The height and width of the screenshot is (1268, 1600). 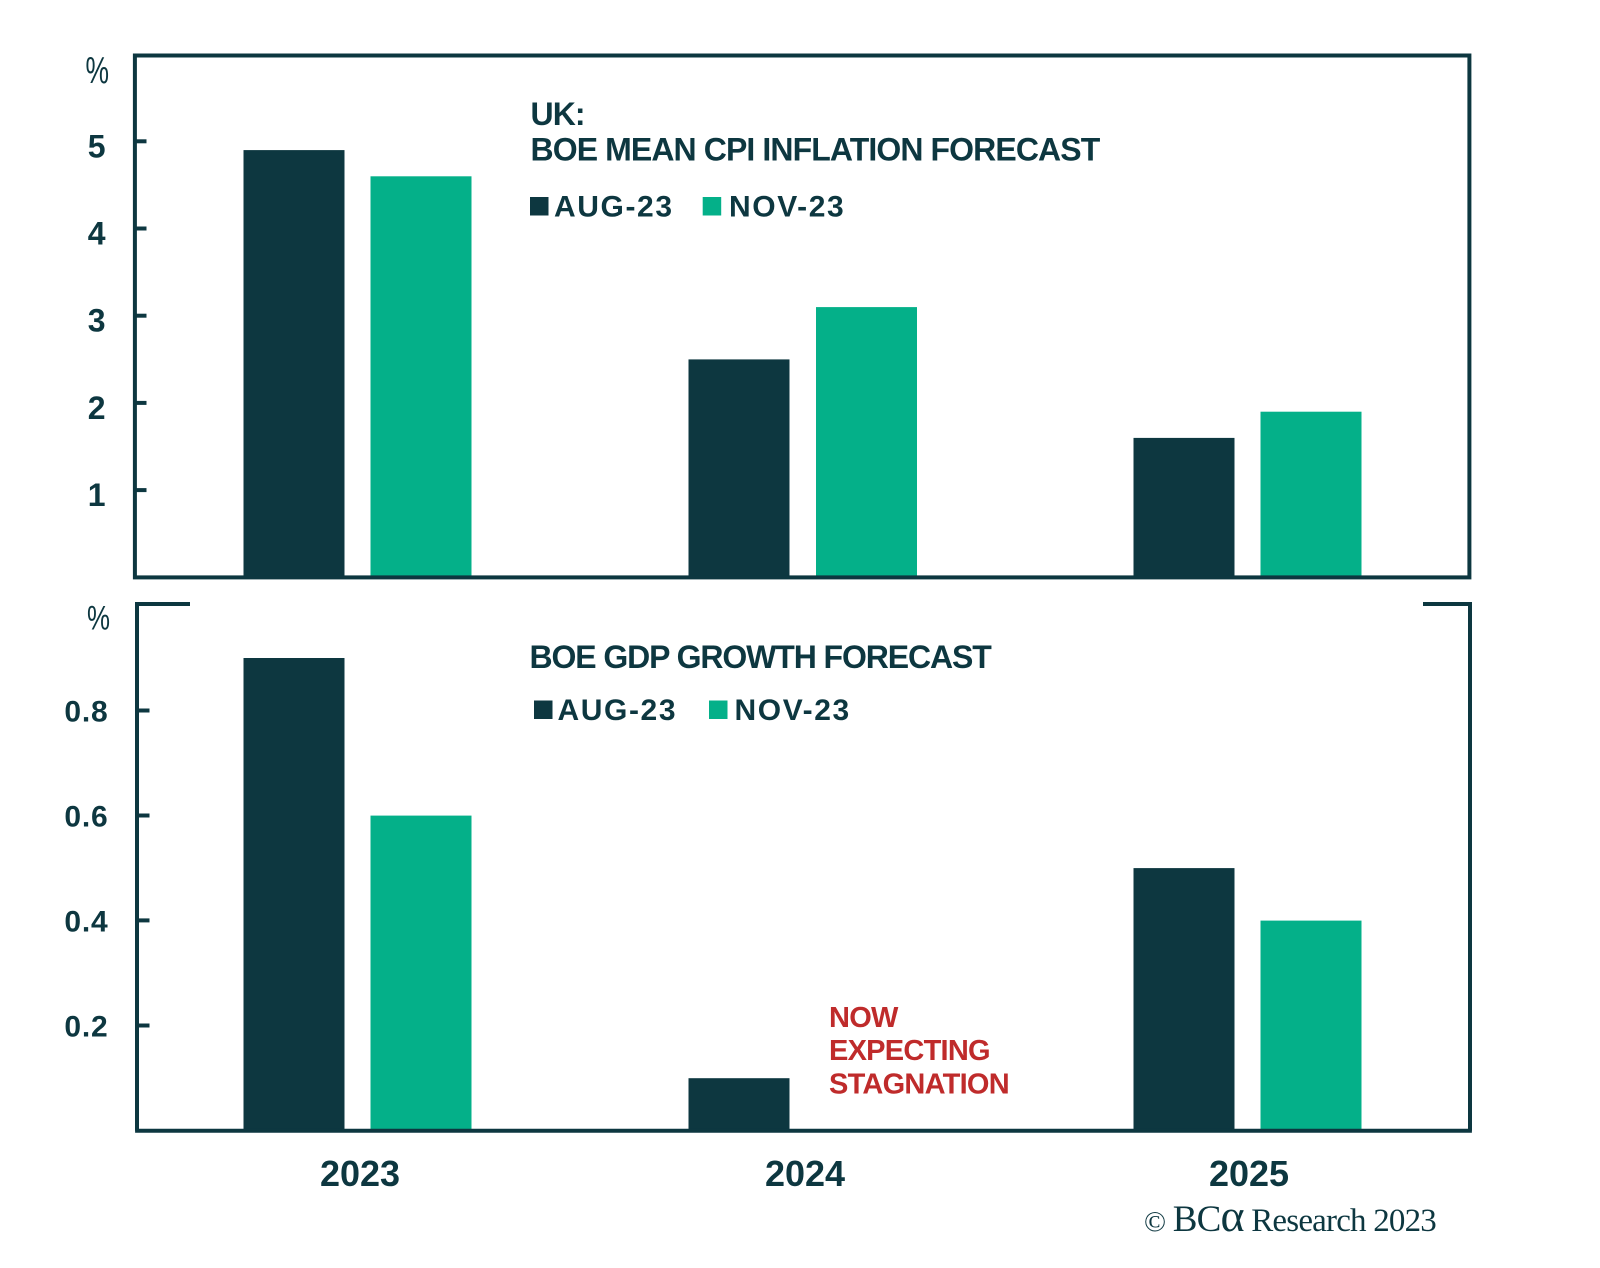 What do you see at coordinates (97, 495) in the screenshot?
I see `svg-text: 1` at bounding box center [97, 495].